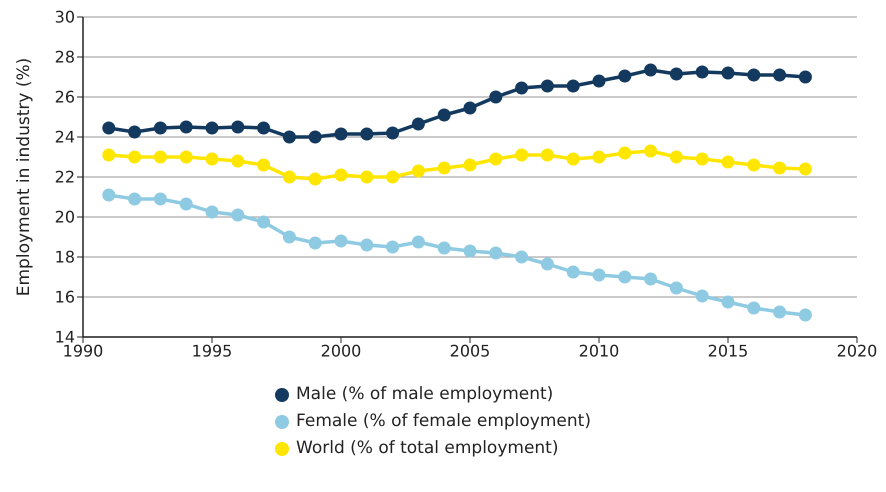  Describe the element at coordinates (341, 350) in the screenshot. I see `x-tick-label: 2000` at that location.